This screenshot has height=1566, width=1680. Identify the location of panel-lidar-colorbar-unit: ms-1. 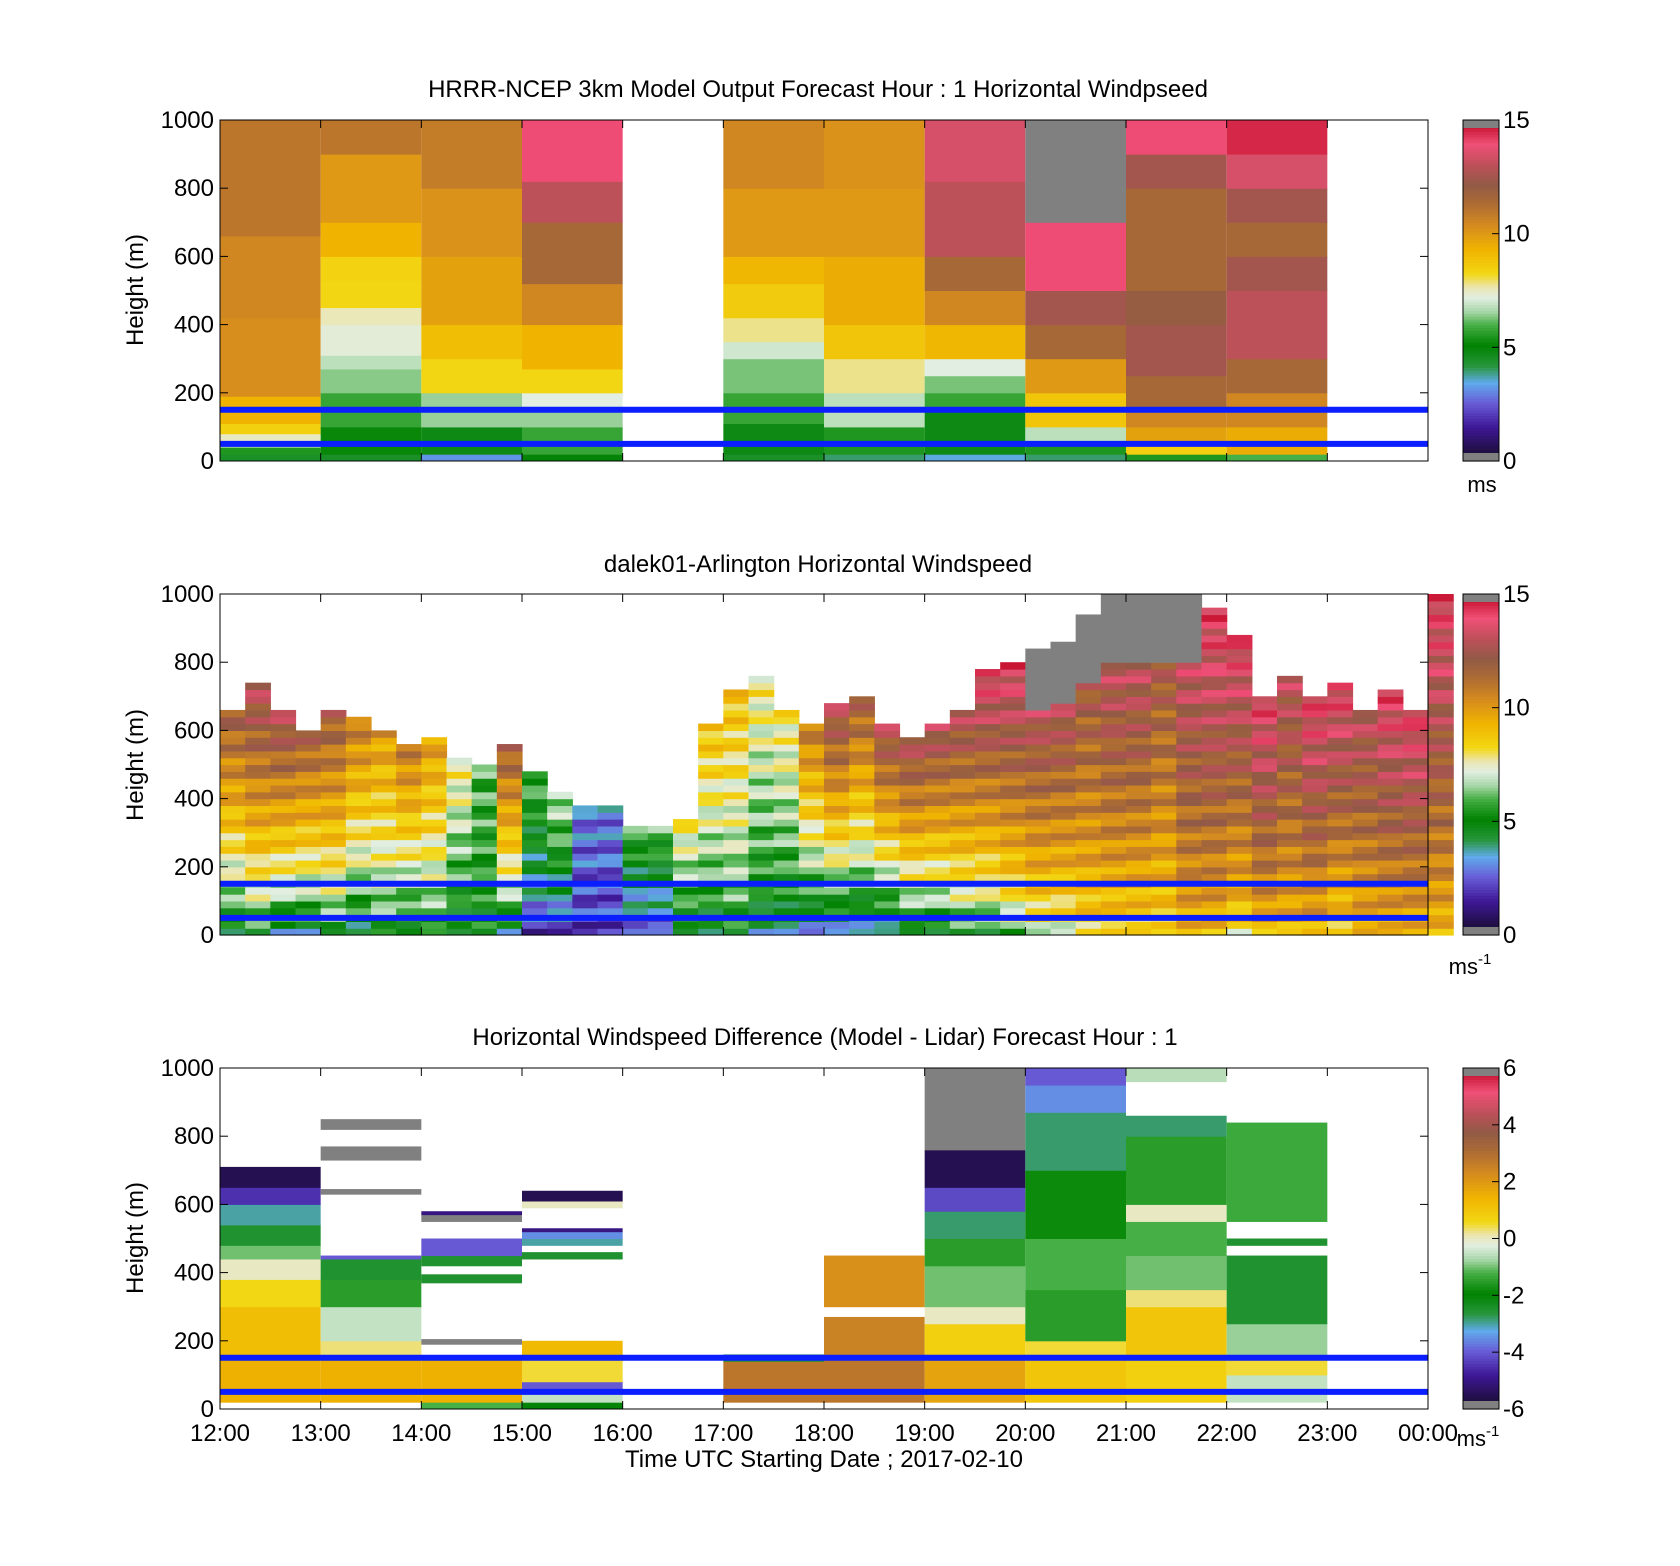
(1470, 965).